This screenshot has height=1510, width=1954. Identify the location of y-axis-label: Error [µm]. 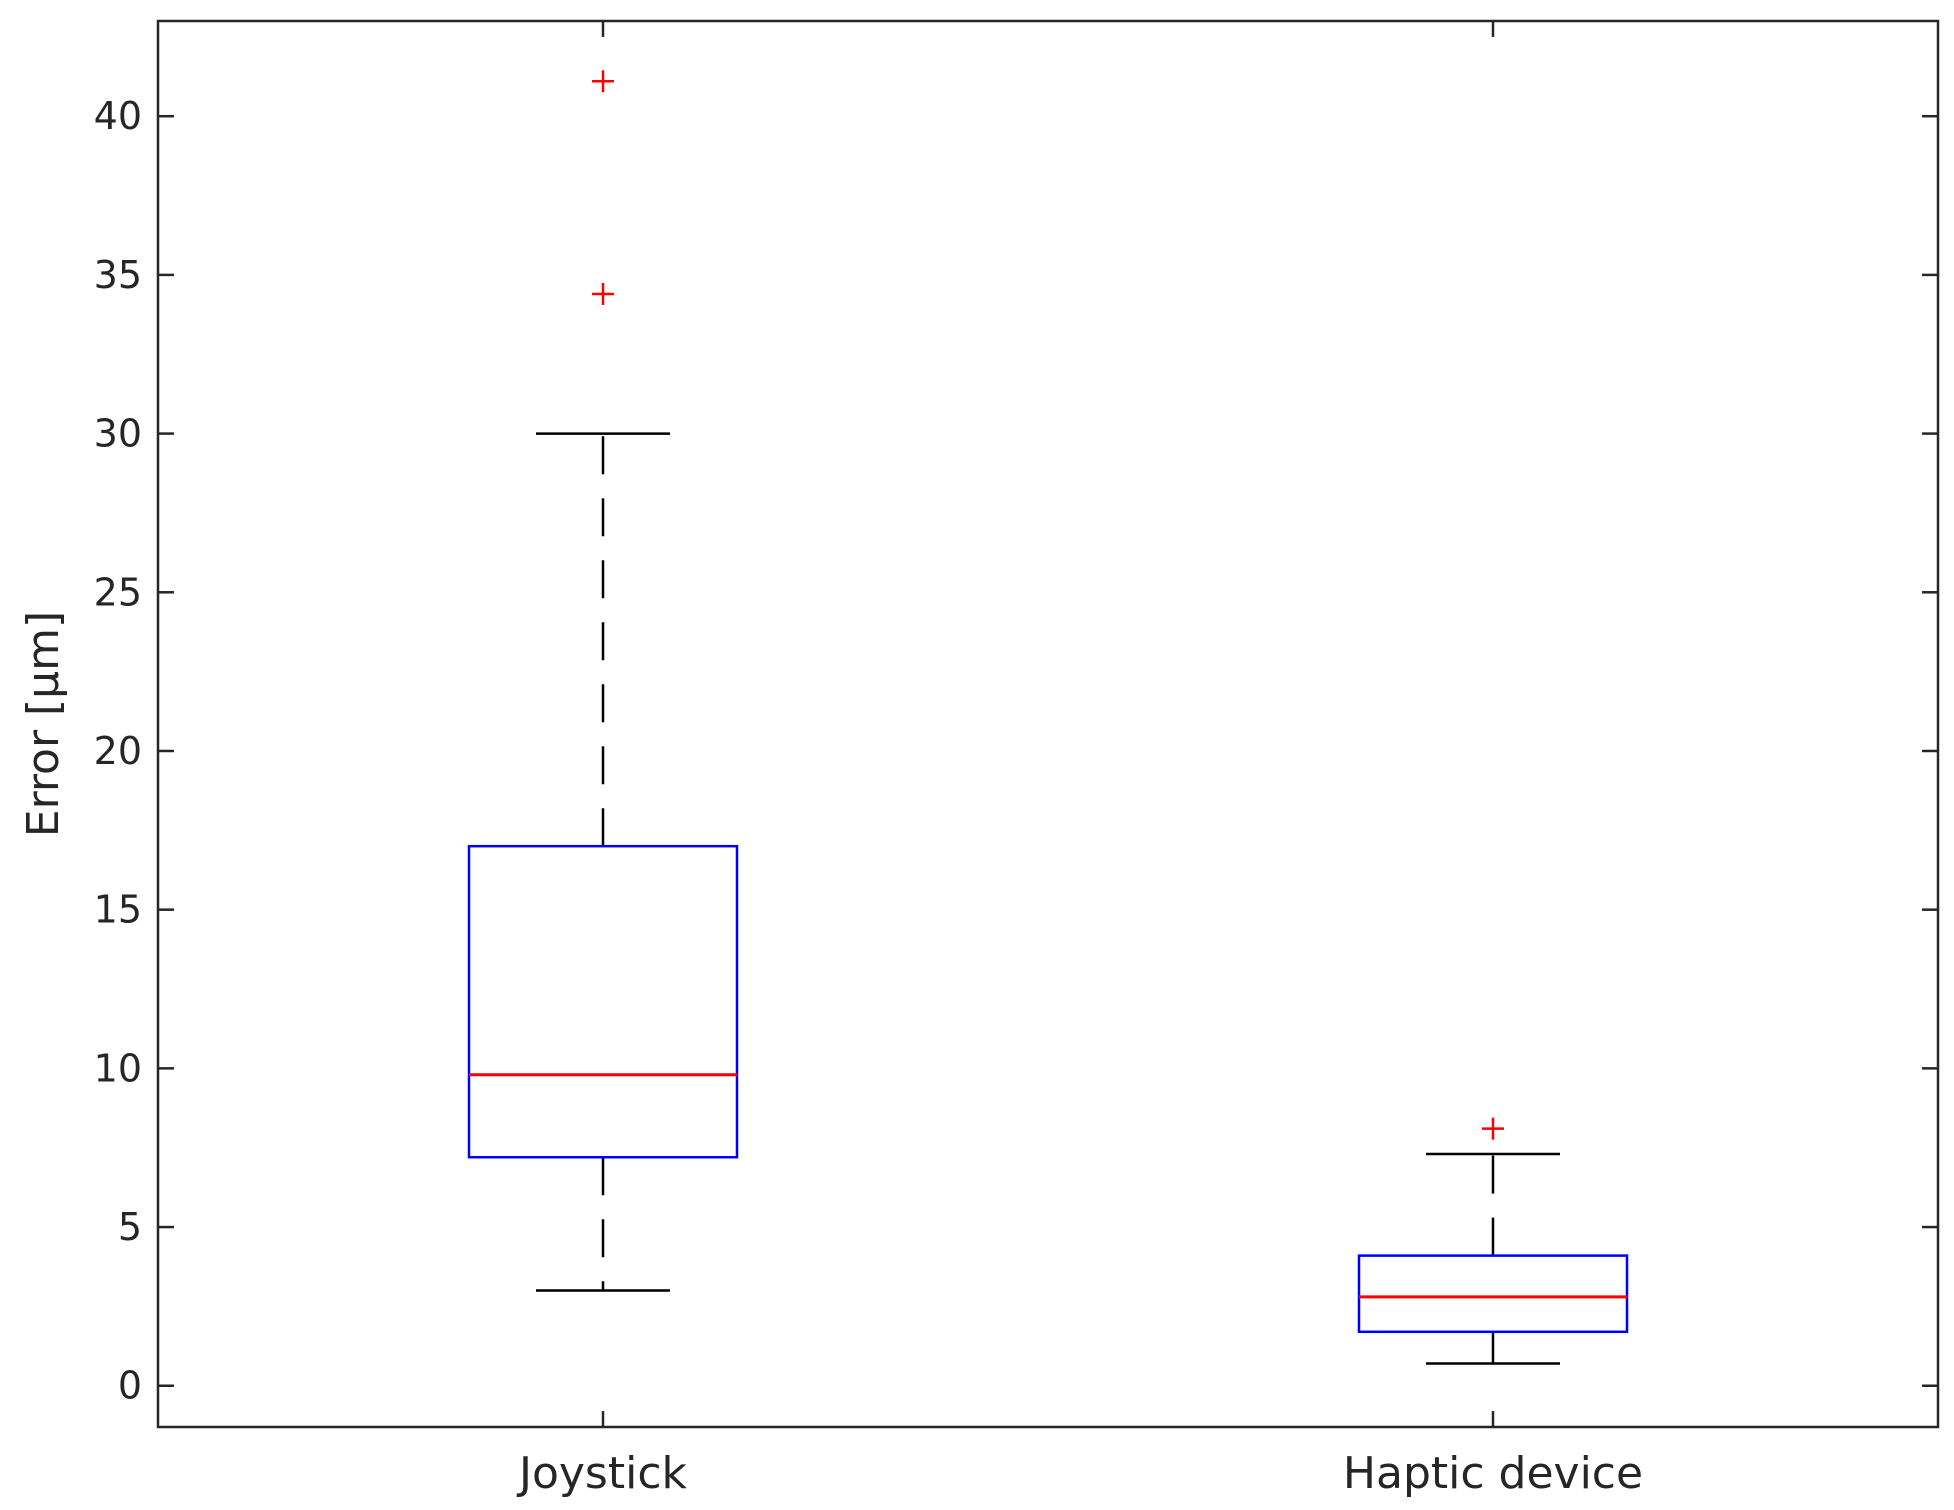
(43, 724).